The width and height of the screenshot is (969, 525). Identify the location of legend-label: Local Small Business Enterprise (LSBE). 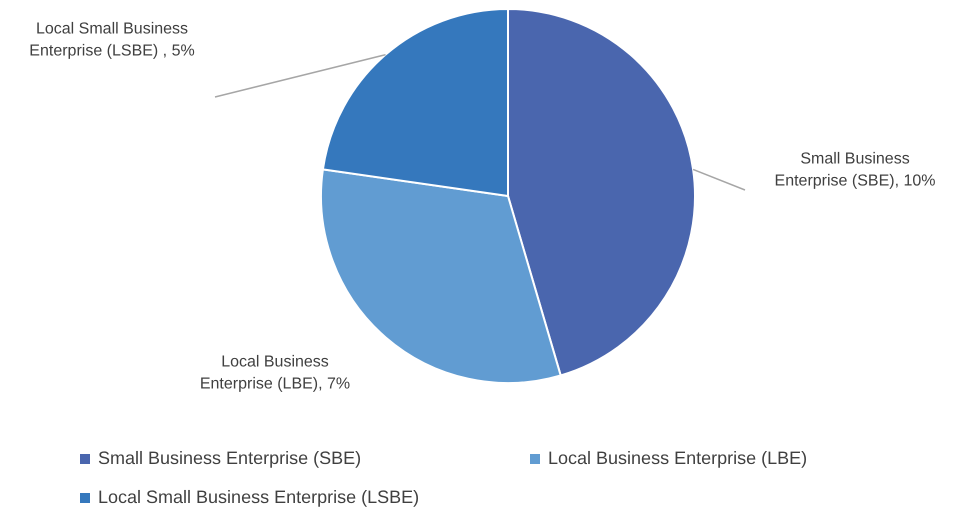
(259, 497).